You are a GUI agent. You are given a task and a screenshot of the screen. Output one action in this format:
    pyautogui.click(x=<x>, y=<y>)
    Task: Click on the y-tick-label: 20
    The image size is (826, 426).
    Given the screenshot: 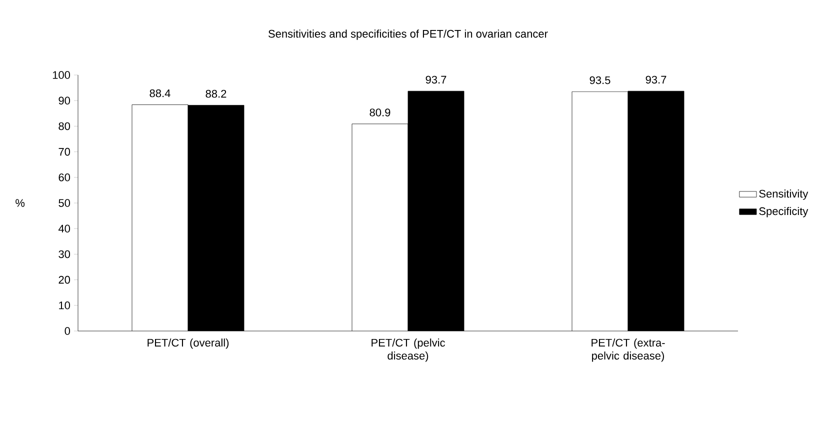 What is the action you would take?
    pyautogui.click(x=64, y=280)
    